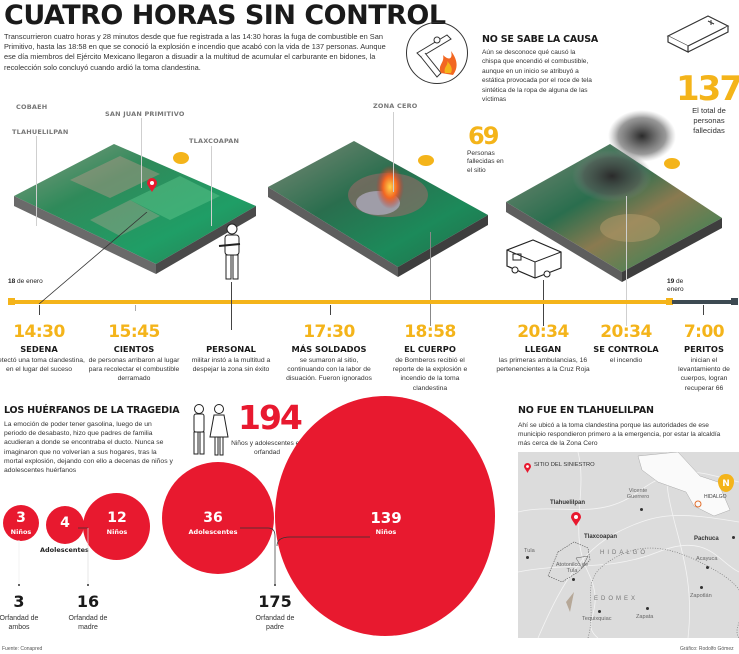 This screenshot has width=739, height=654. Describe the element at coordinates (608, 192) in the screenshot. I see `satellite-block-after` at that location.